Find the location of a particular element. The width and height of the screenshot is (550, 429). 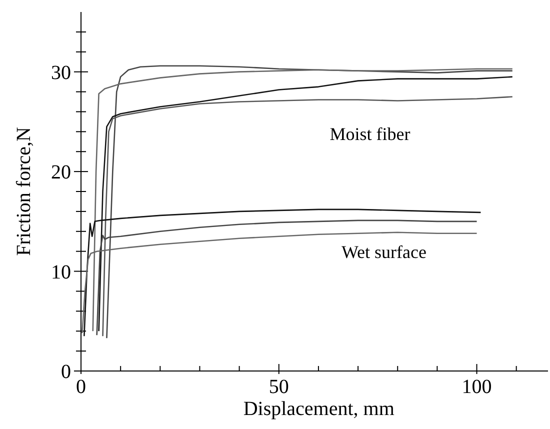

x-tick-label: 0 is located at coordinates (81, 387).